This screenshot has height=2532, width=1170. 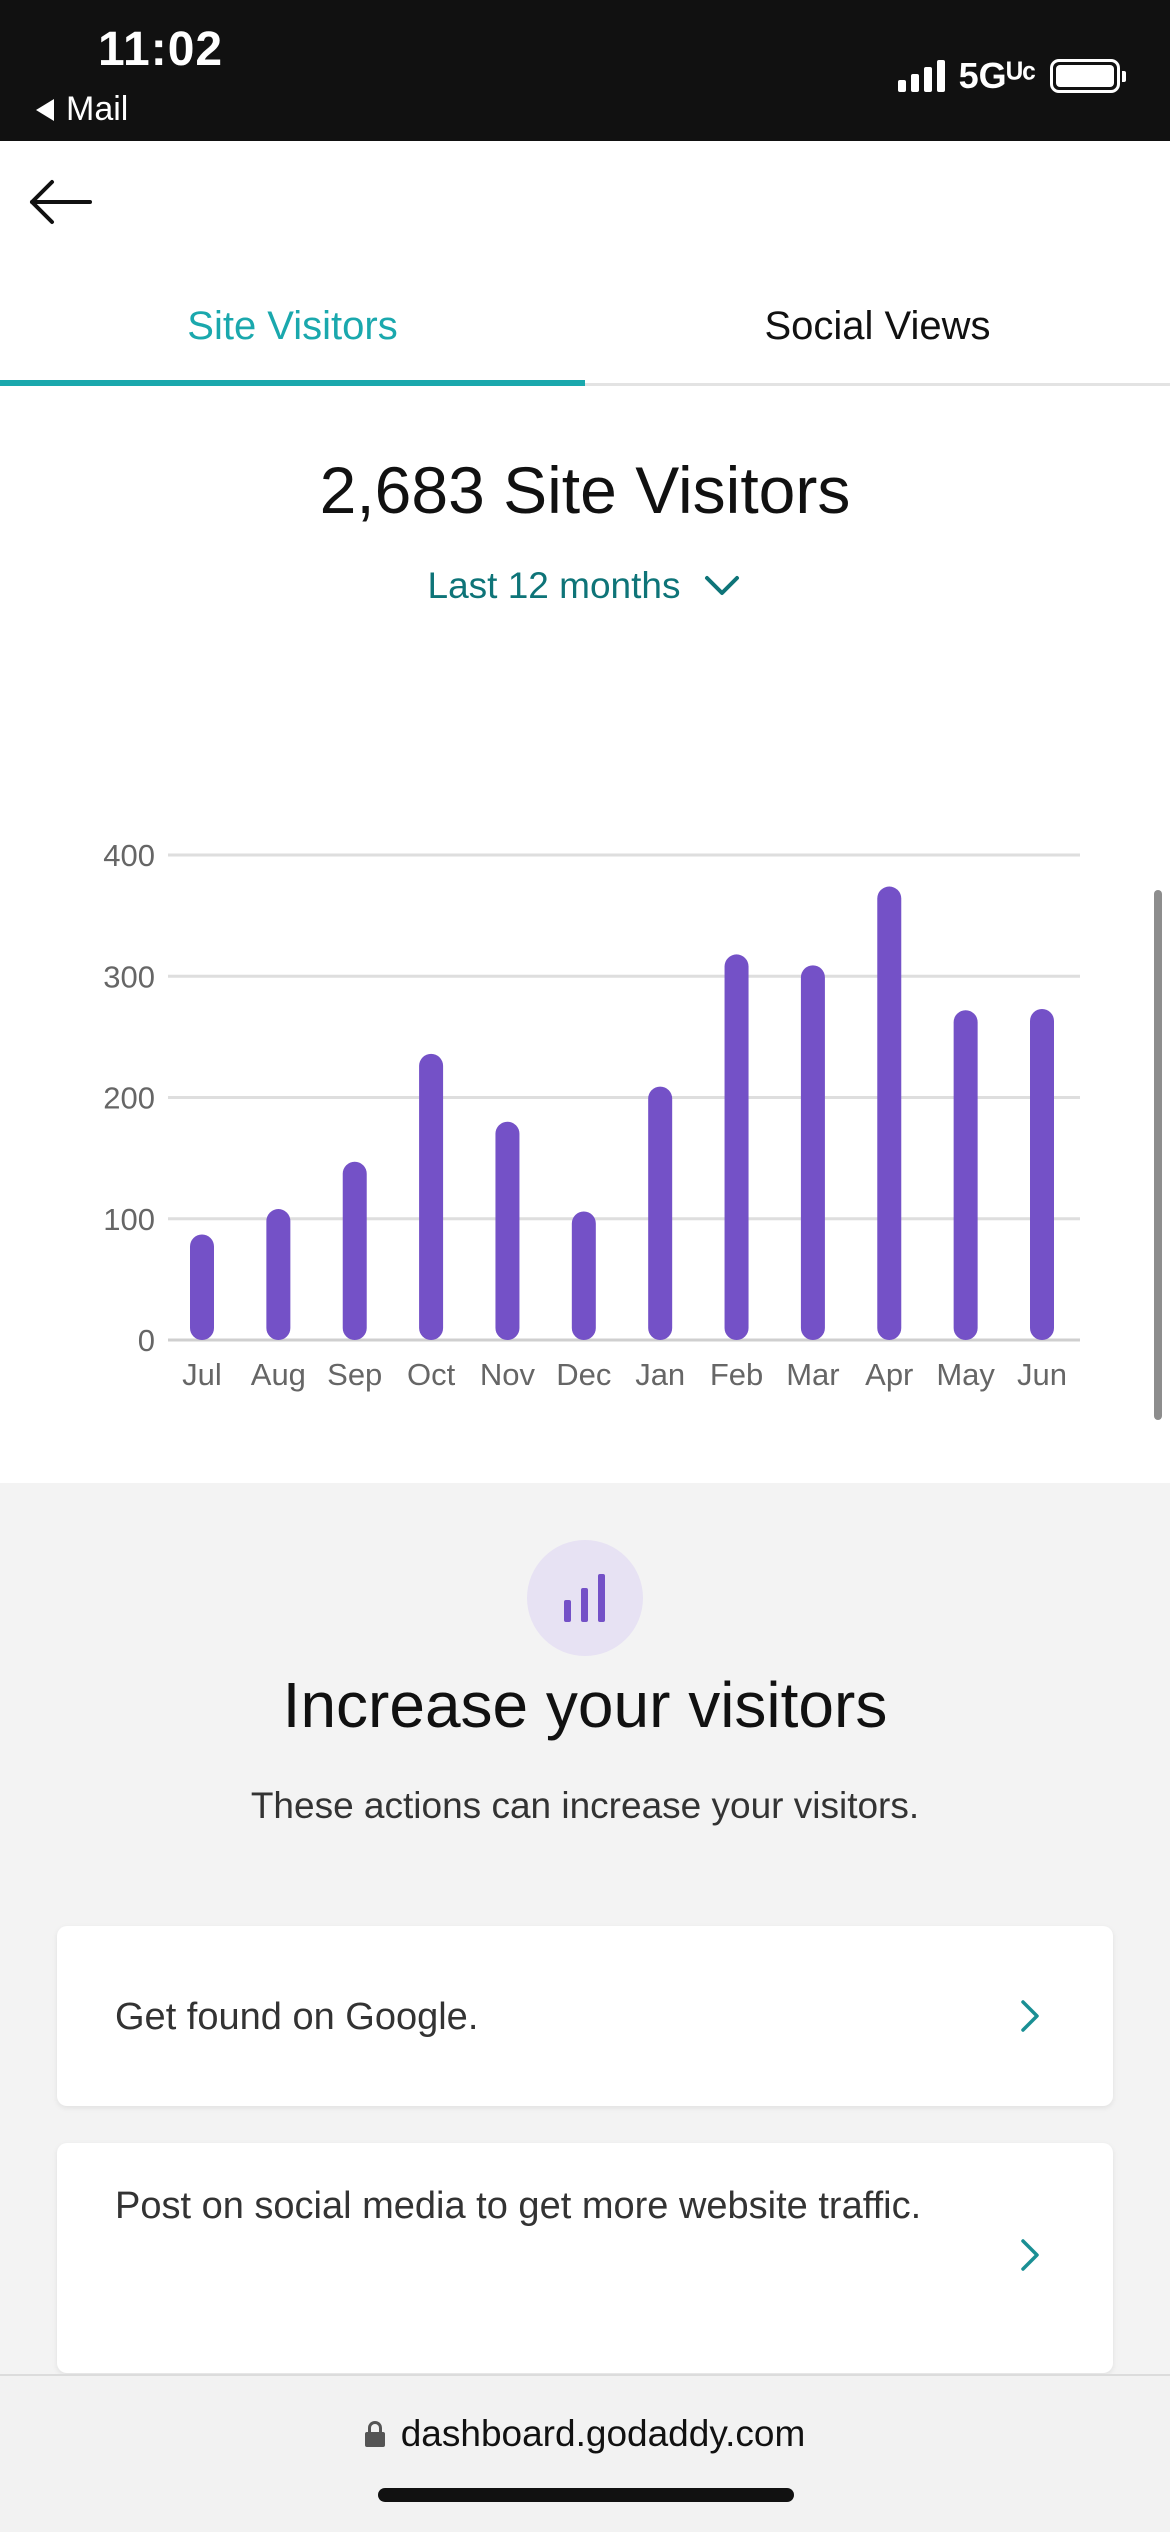 What do you see at coordinates (585, 70) in the screenshot?
I see `status-bar: 11:02 Mail 5Gᵁᶜ` at bounding box center [585, 70].